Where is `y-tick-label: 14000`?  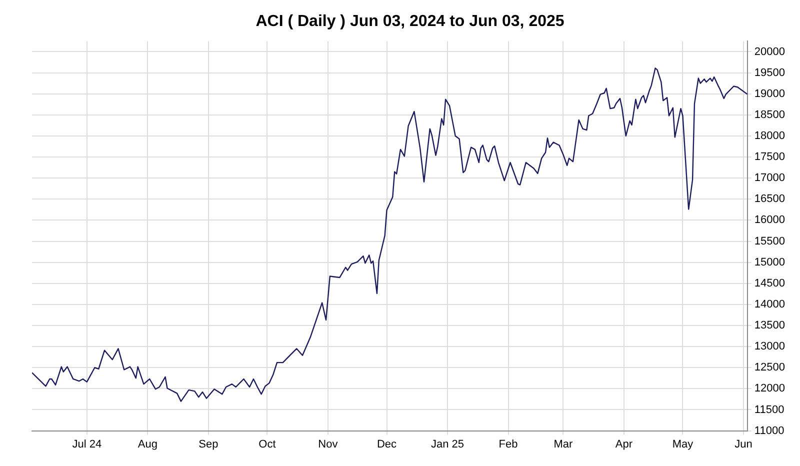
y-tick-label: 14000 is located at coordinates (770, 304).